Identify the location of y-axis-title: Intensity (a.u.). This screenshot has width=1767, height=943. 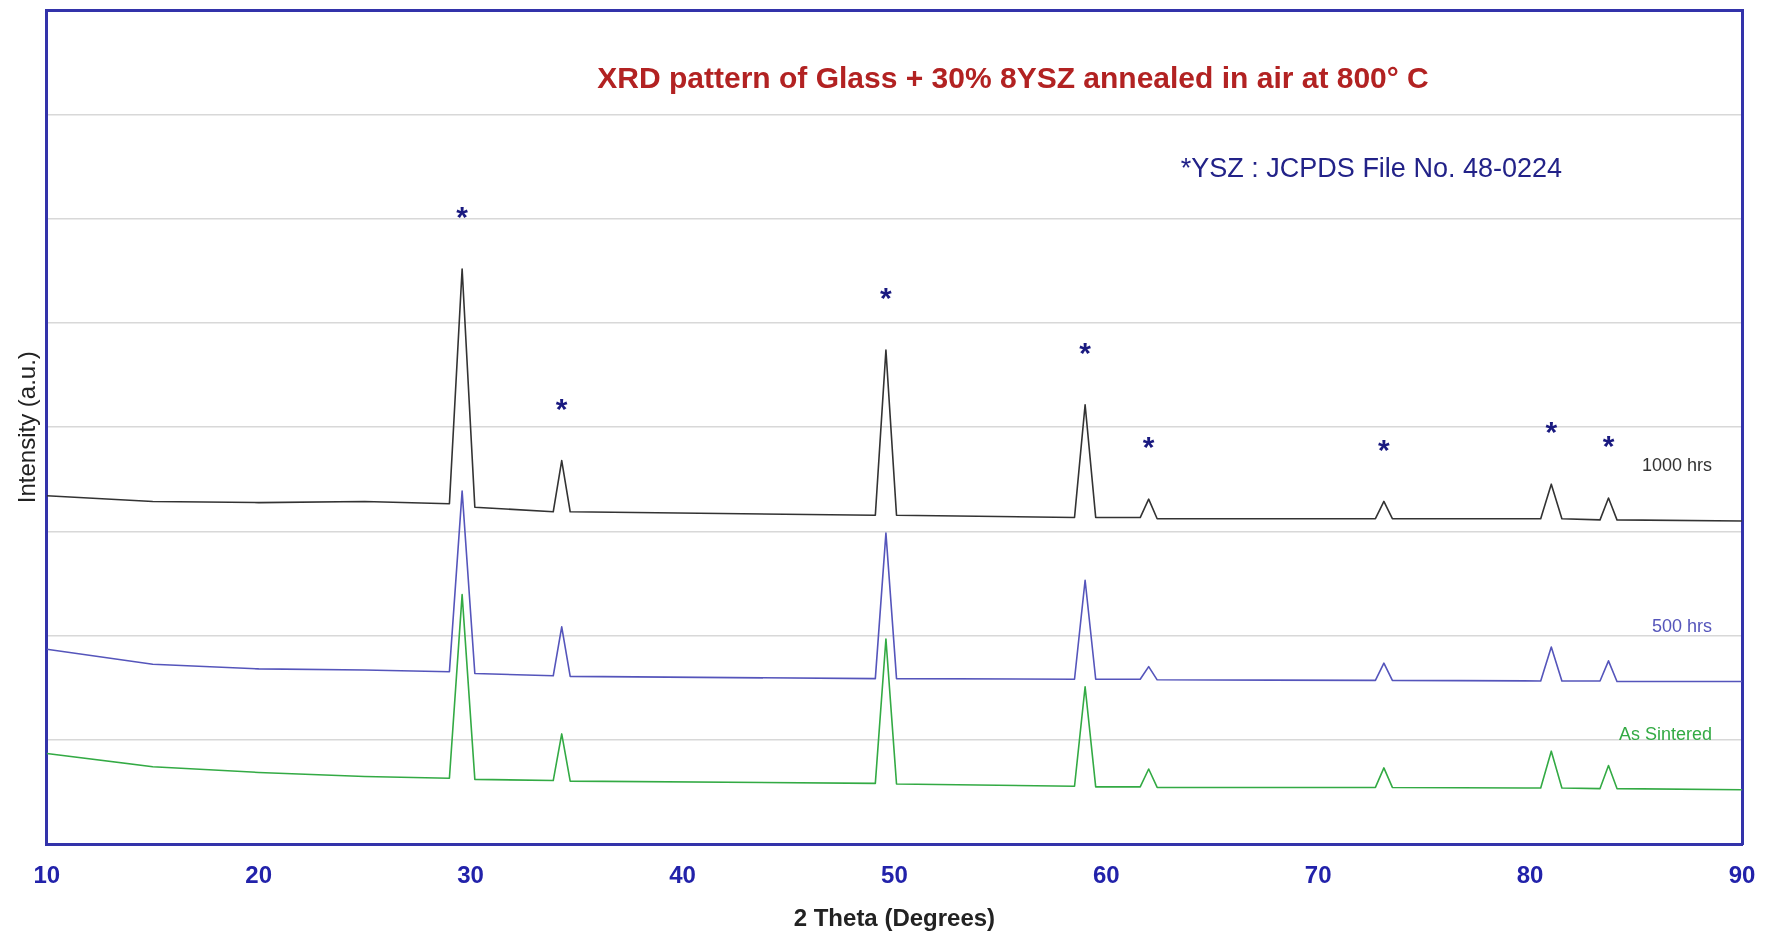
(27, 427).